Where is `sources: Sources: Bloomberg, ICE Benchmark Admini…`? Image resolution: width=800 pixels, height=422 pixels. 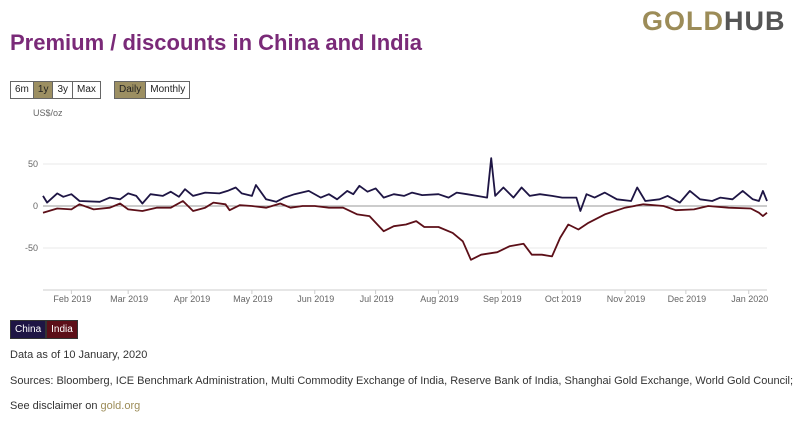
sources: Sources: Bloomberg, ICE Benchmark Admini… is located at coordinates (402, 381).